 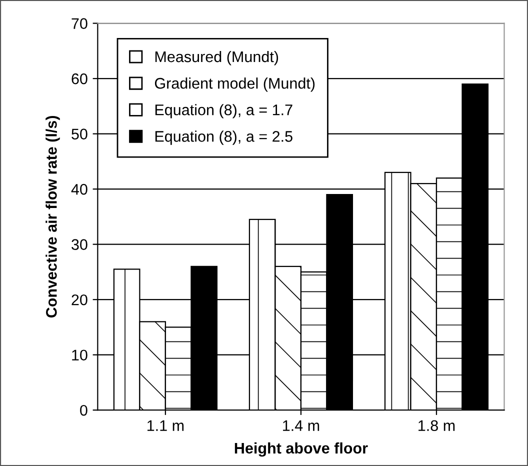 What do you see at coordinates (80, 355) in the screenshot?
I see `y-tick-label: 10` at bounding box center [80, 355].